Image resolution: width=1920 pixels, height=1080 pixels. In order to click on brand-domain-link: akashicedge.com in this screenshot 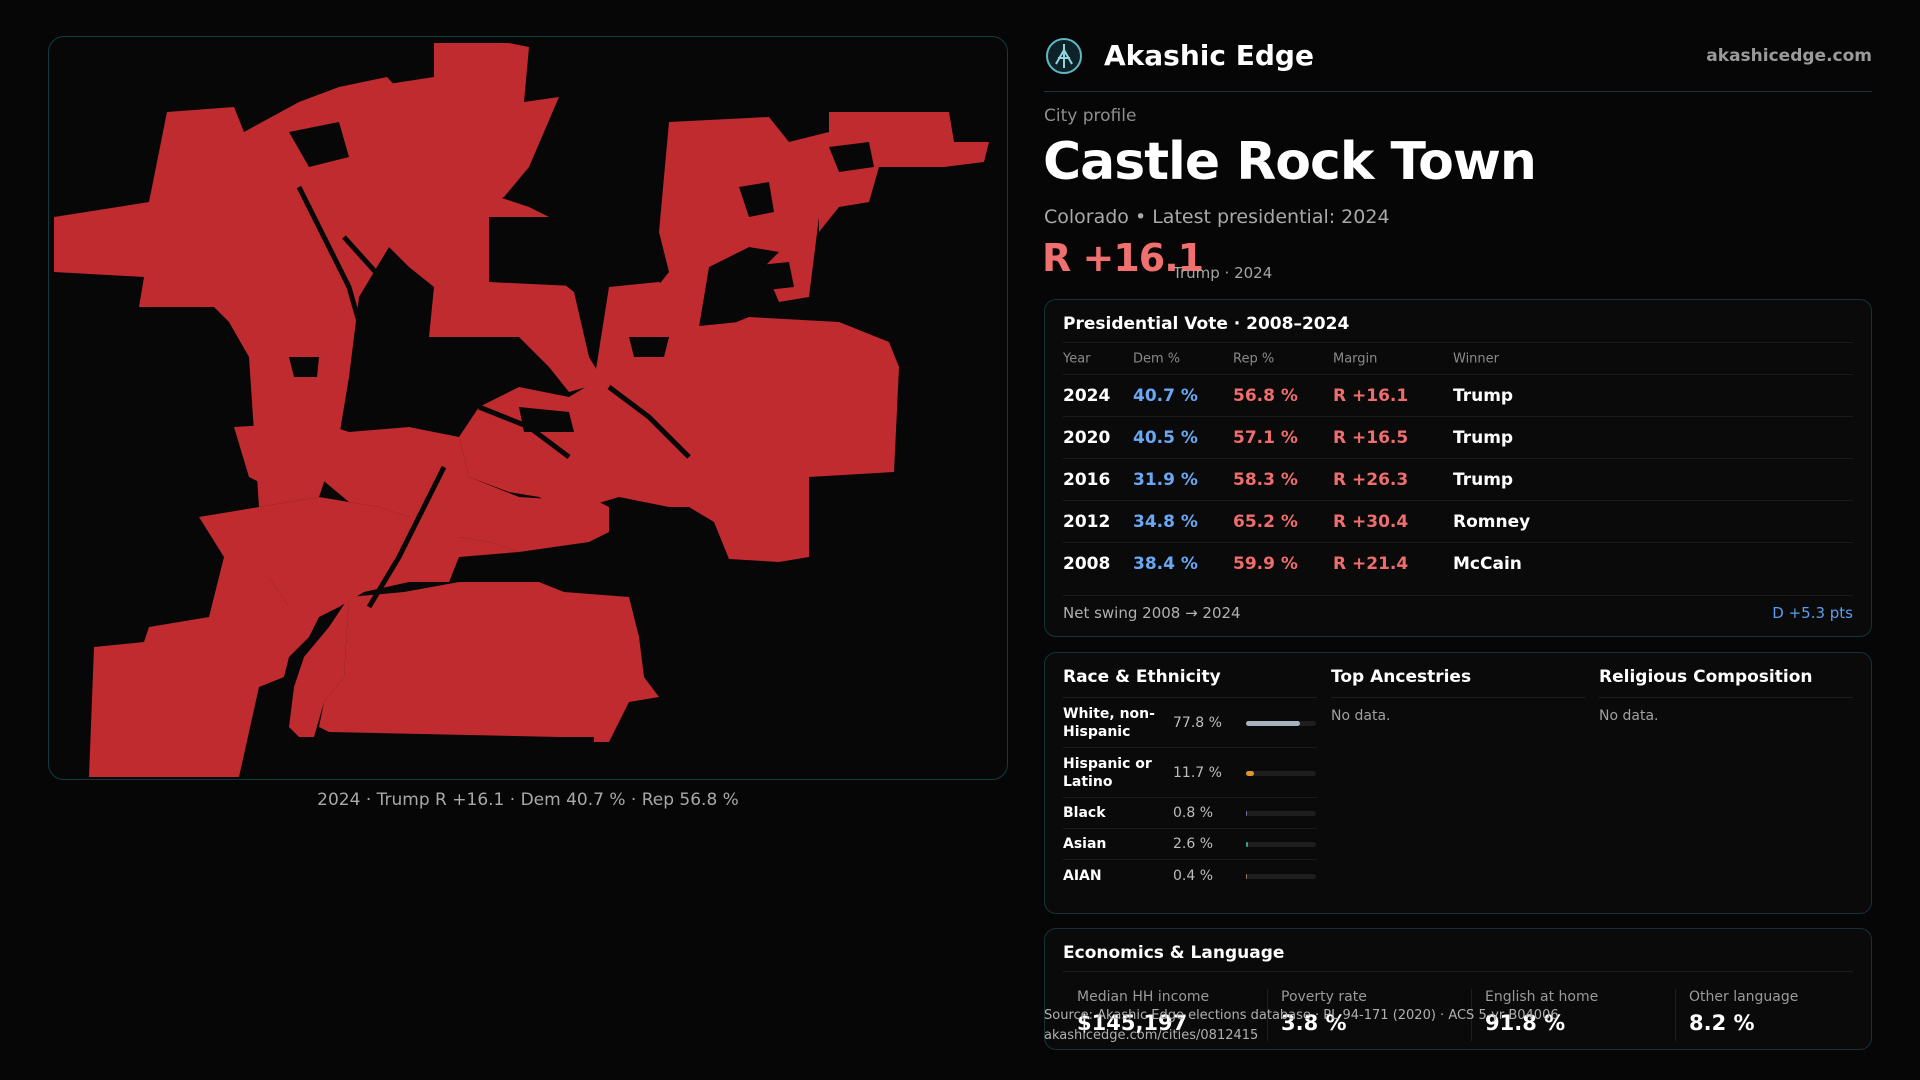, I will do `click(1789, 56)`.